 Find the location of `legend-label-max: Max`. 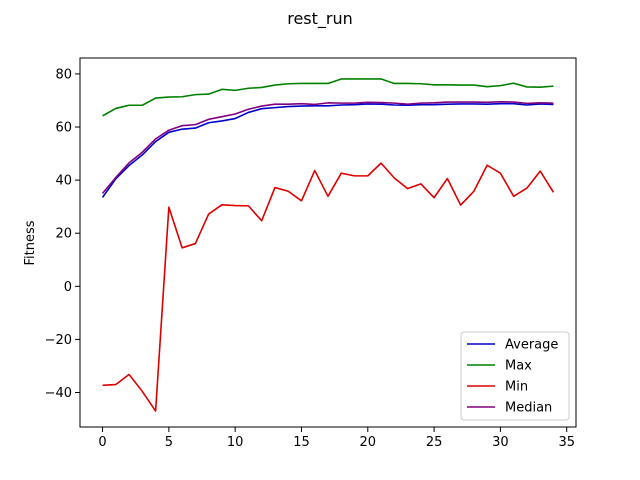

legend-label-max: Max is located at coordinates (518, 366).